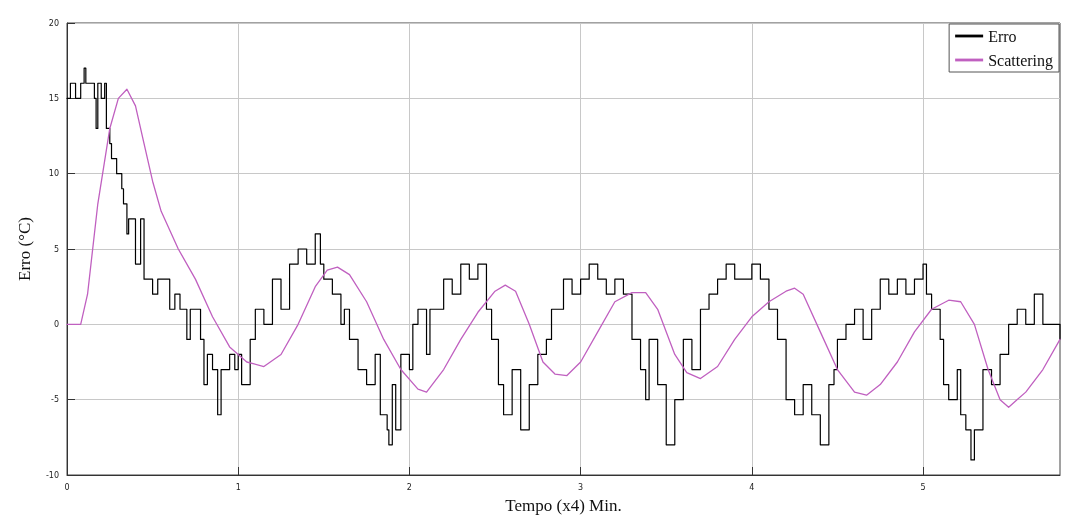 Image resolution: width=1072 pixels, height=529 pixels. I want to click on x-tick-label: 5, so click(923, 487).